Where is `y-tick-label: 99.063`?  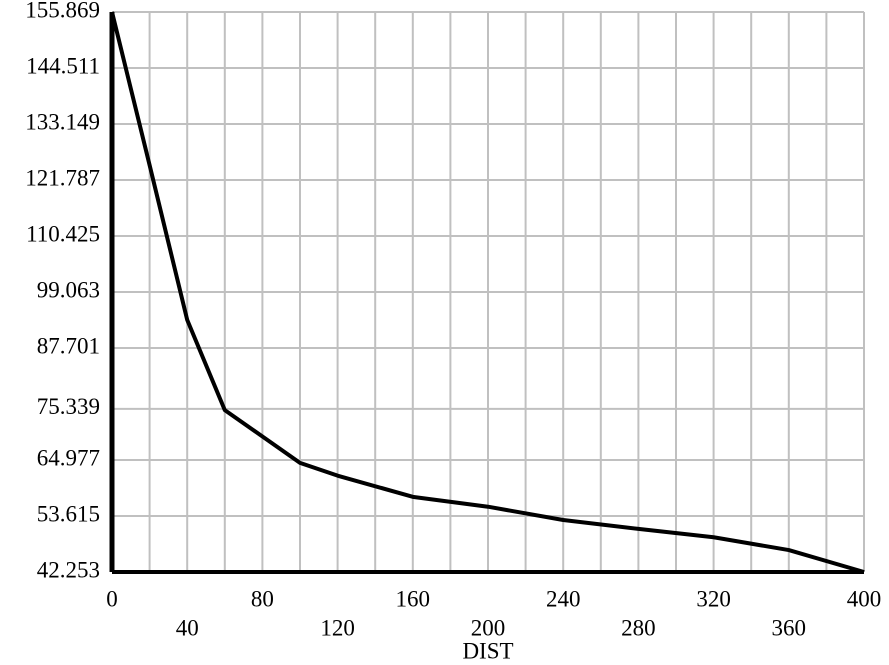 y-tick-label: 99.063 is located at coordinates (68, 289).